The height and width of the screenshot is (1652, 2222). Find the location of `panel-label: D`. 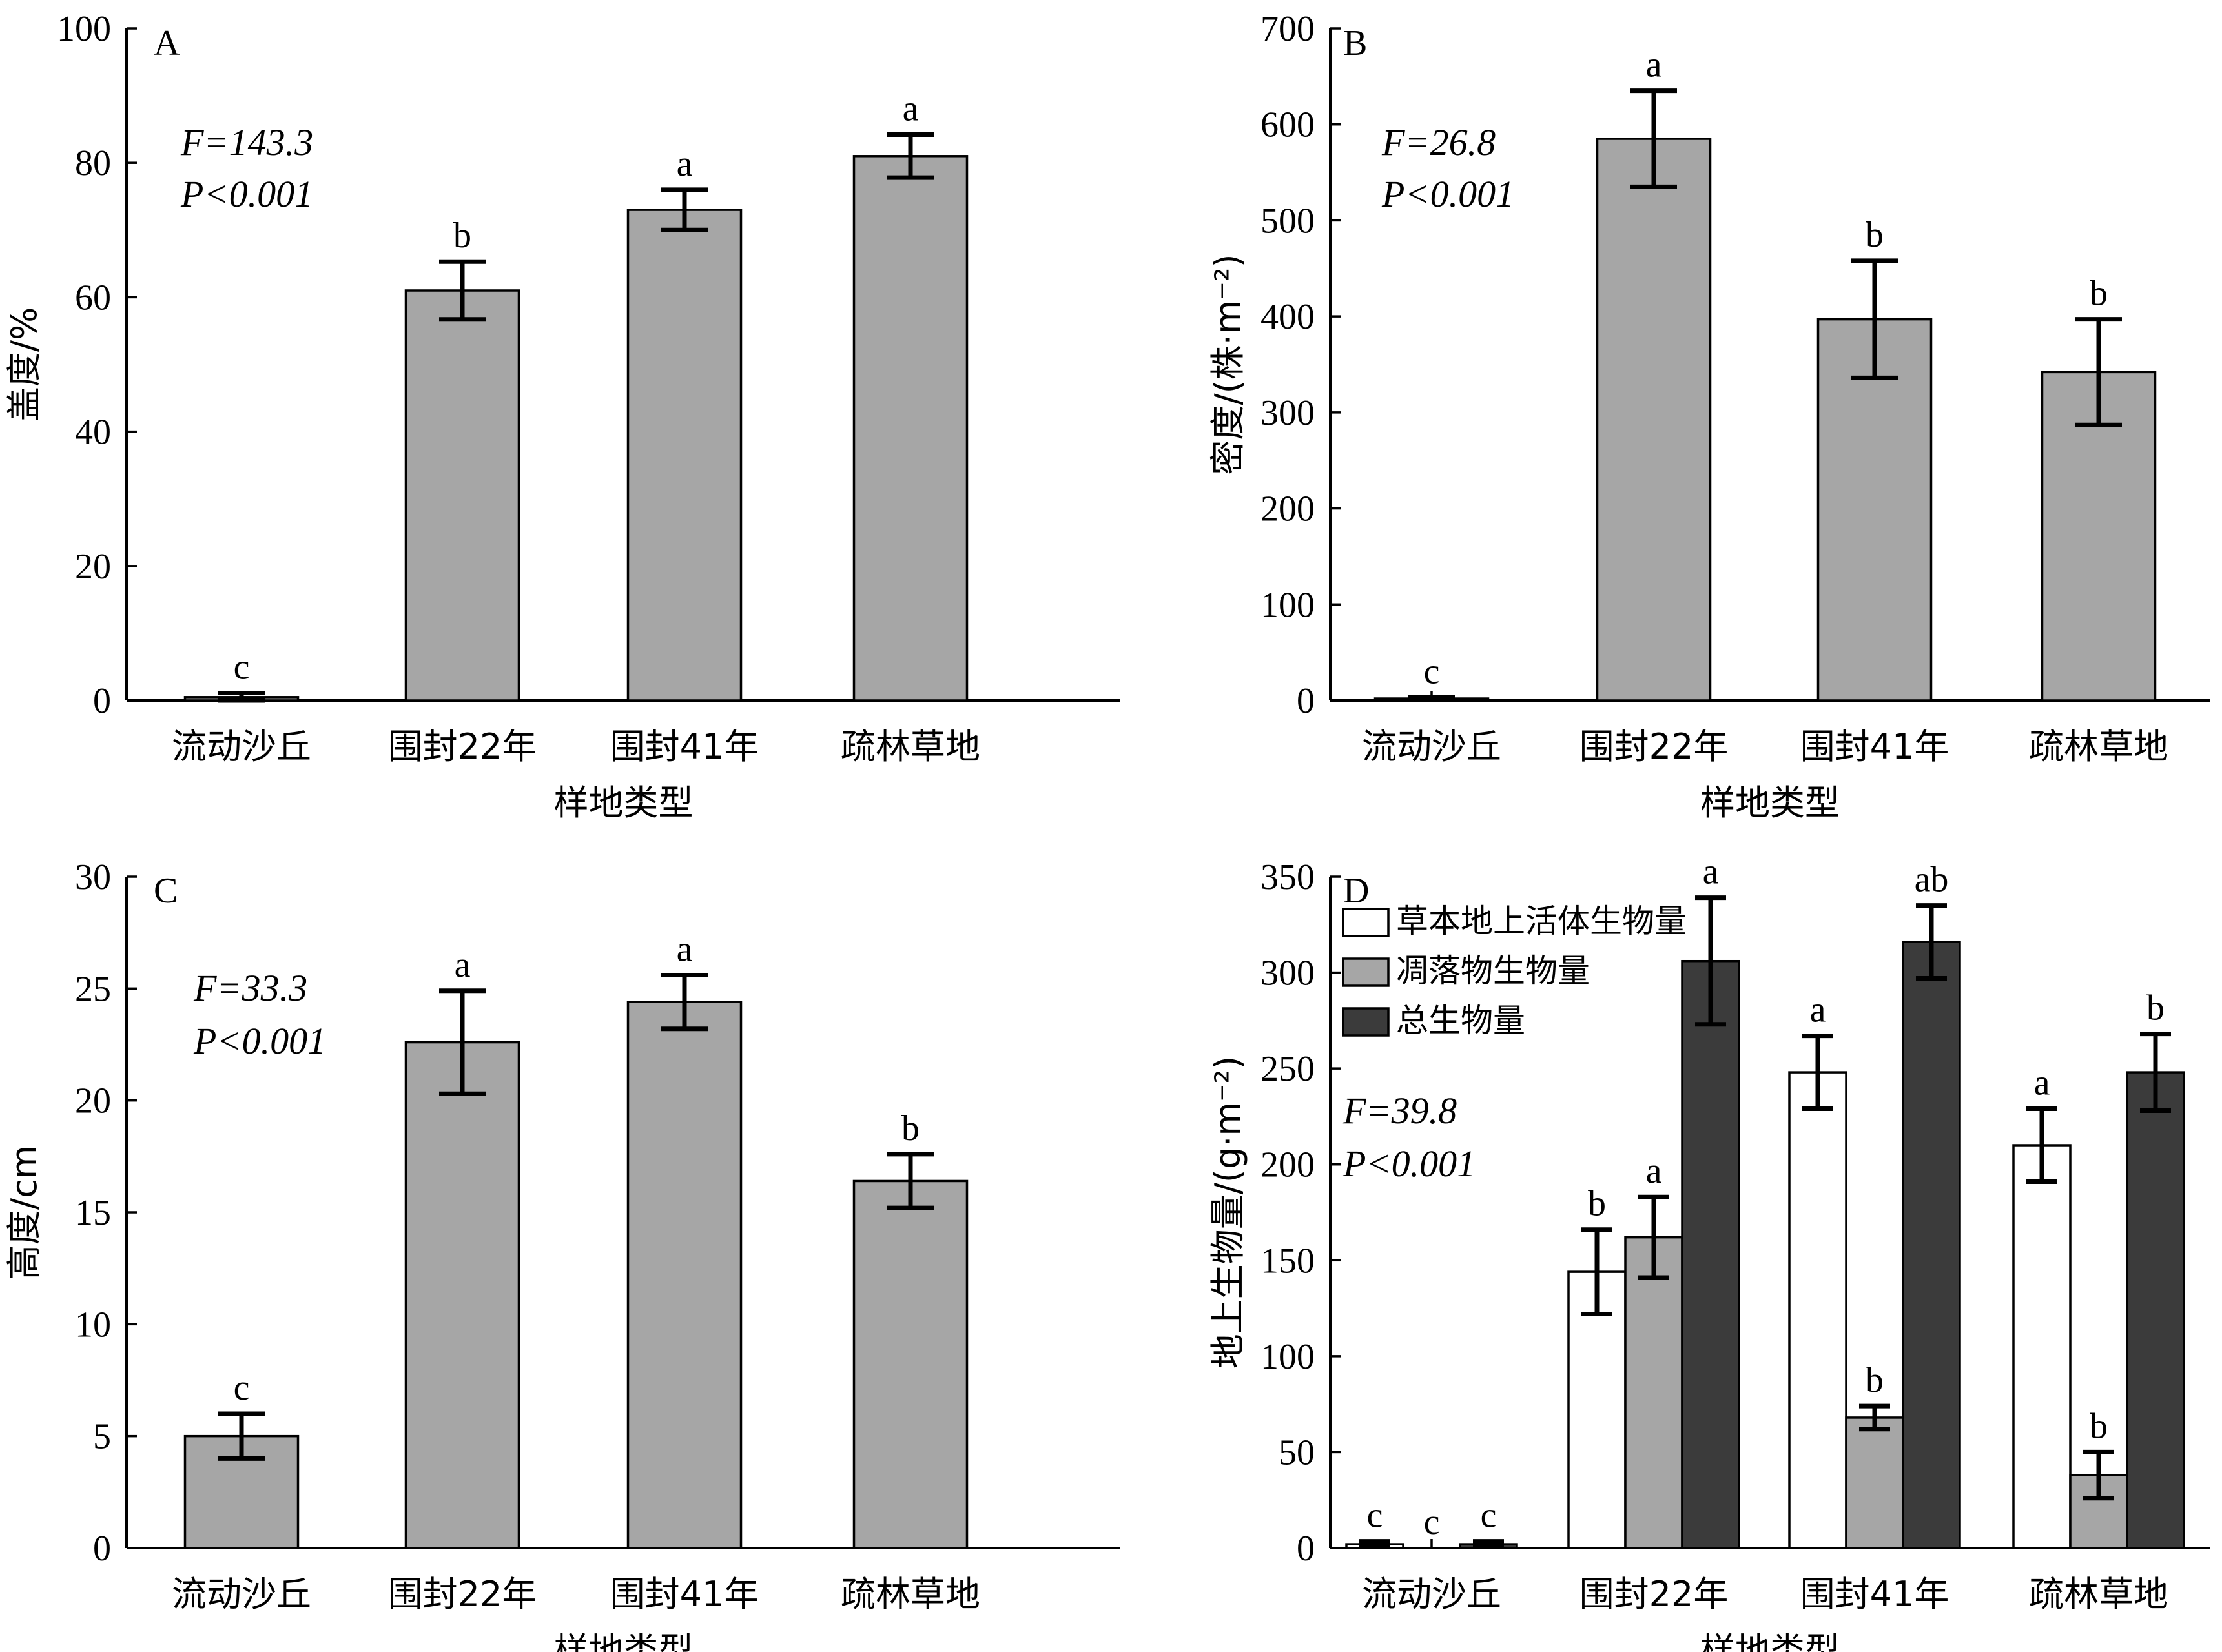

panel-label: D is located at coordinates (1356, 891).